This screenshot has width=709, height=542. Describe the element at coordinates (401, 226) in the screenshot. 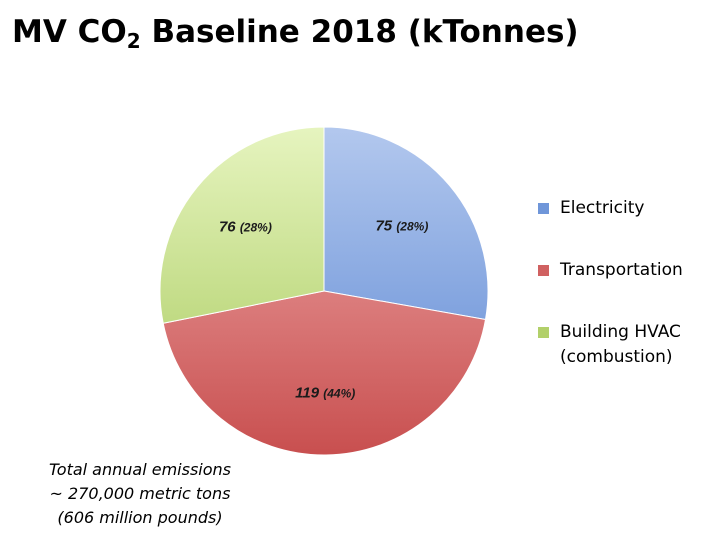

I see `slice-label-electricity: 75 (28%)` at that location.